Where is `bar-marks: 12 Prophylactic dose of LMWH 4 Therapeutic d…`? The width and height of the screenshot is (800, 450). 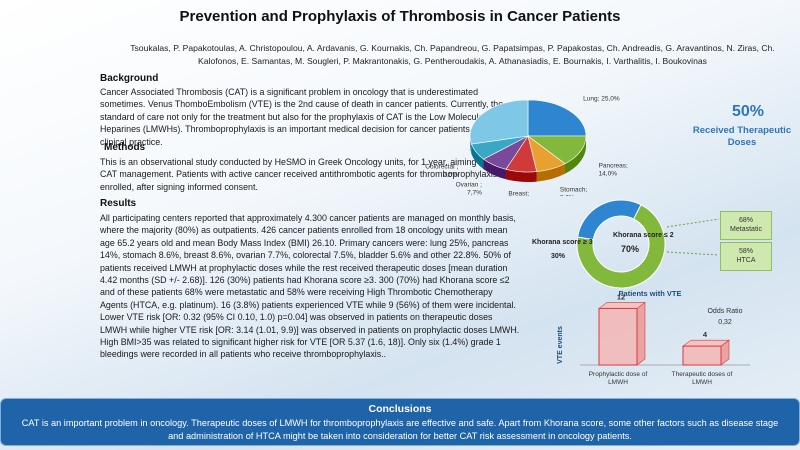 bar-marks: 12 Prophylactic dose of LMWH 4 Therapeutic d… is located at coordinates (661, 339).